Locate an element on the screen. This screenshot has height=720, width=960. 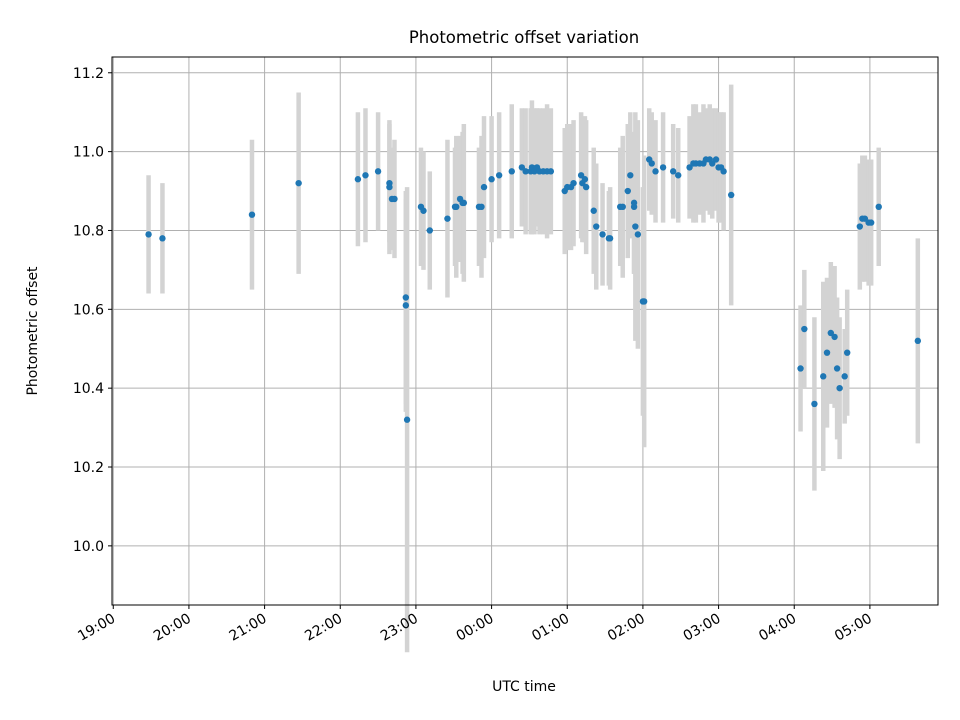
x-axis-label: UTC time is located at coordinates (524, 687).